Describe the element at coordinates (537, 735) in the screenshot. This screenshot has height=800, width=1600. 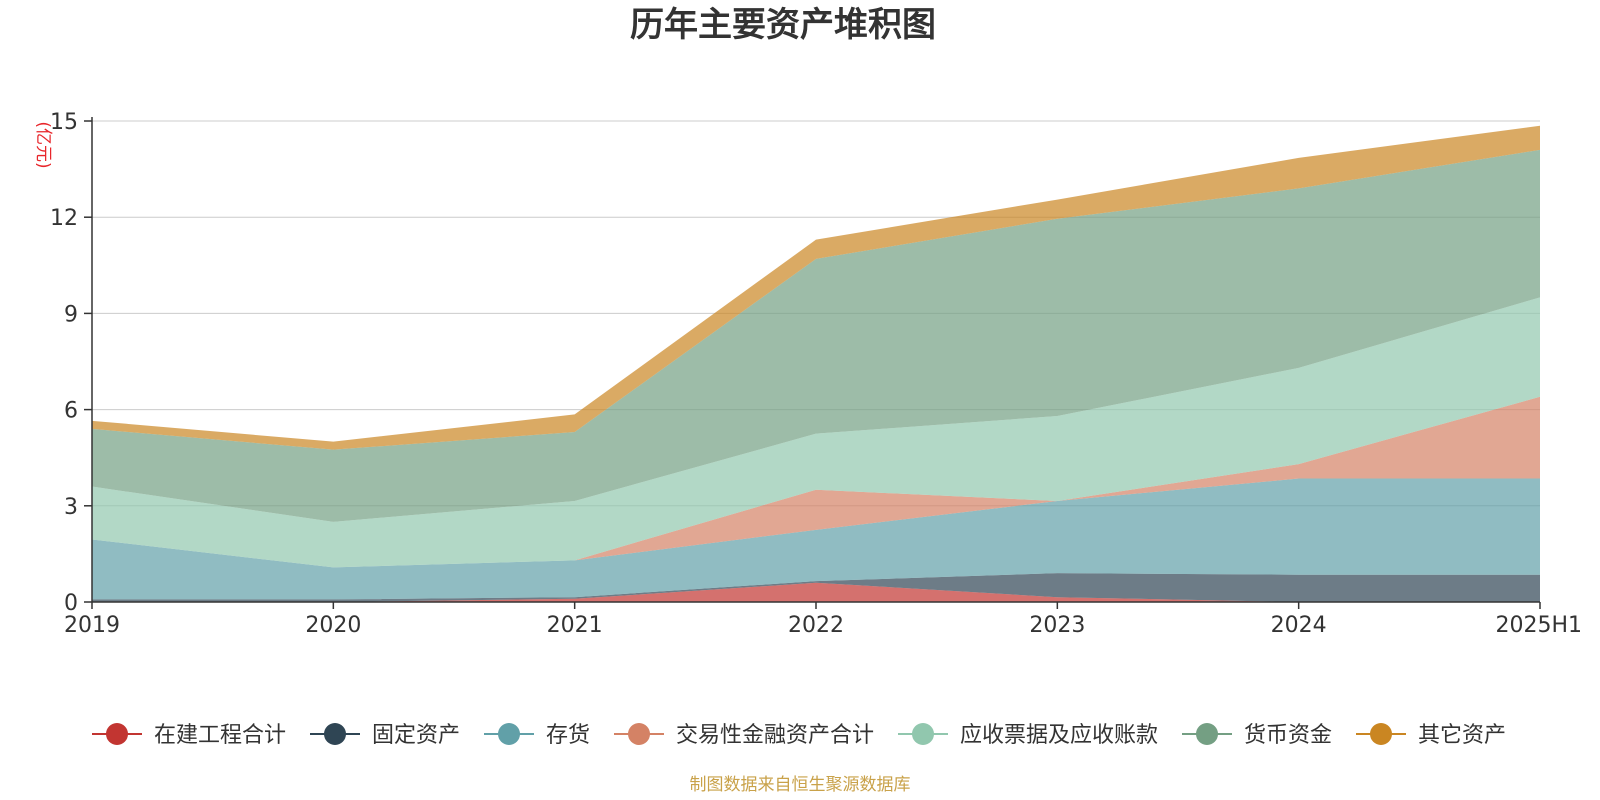
I see `legend-item-2: 存货` at that location.